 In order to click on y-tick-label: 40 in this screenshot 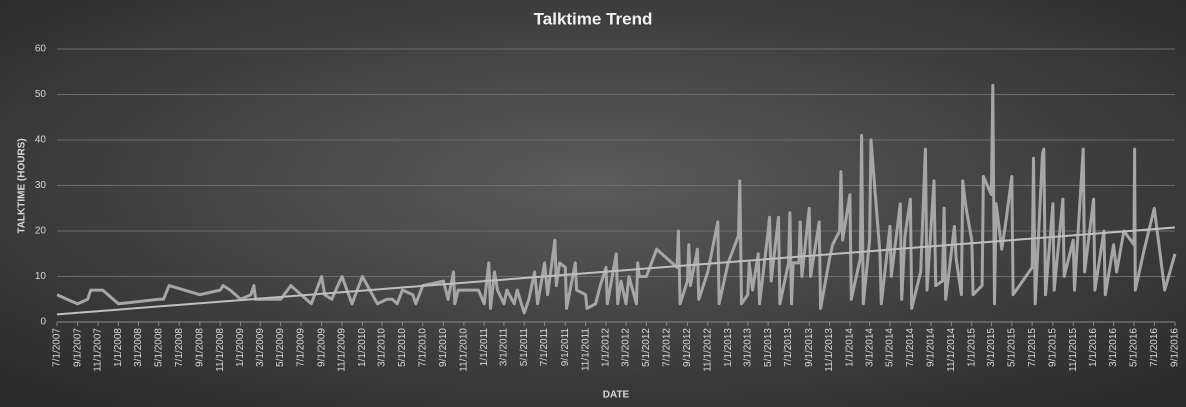, I will do `click(41, 140)`.